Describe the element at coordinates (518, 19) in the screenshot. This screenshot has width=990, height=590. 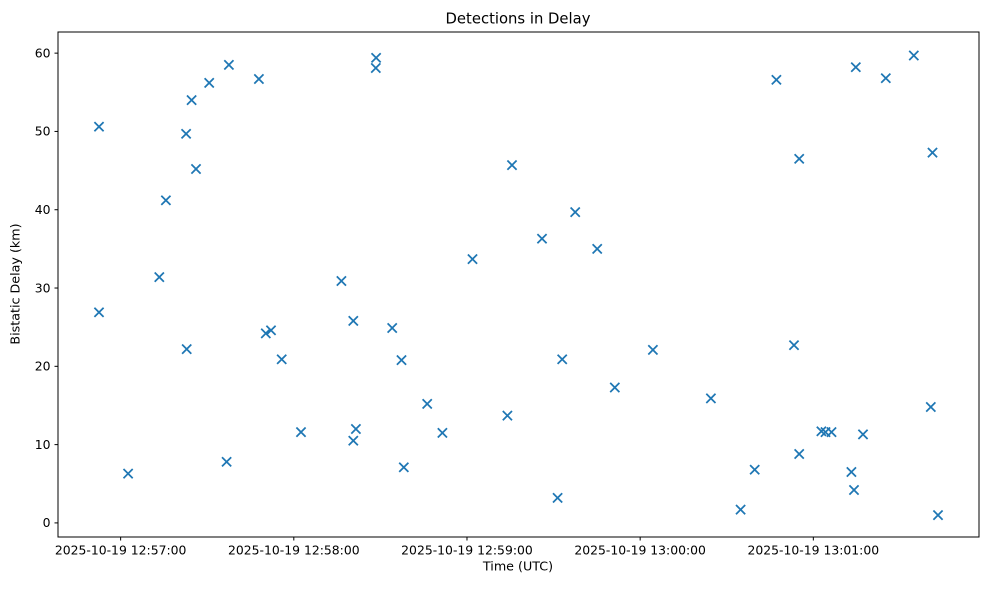
I see `chart-title: Detections in Delay` at that location.